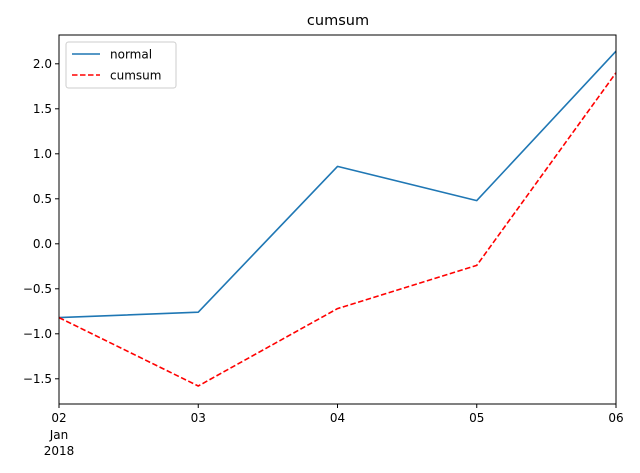 This screenshot has height=473, width=640. Describe the element at coordinates (121, 65) in the screenshot. I see `legend: normal cumsum` at that location.